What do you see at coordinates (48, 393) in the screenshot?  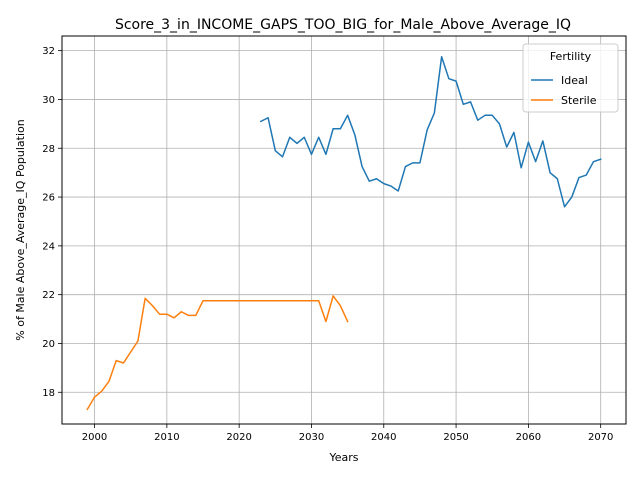 I see `y-tick-label: 18` at bounding box center [48, 393].